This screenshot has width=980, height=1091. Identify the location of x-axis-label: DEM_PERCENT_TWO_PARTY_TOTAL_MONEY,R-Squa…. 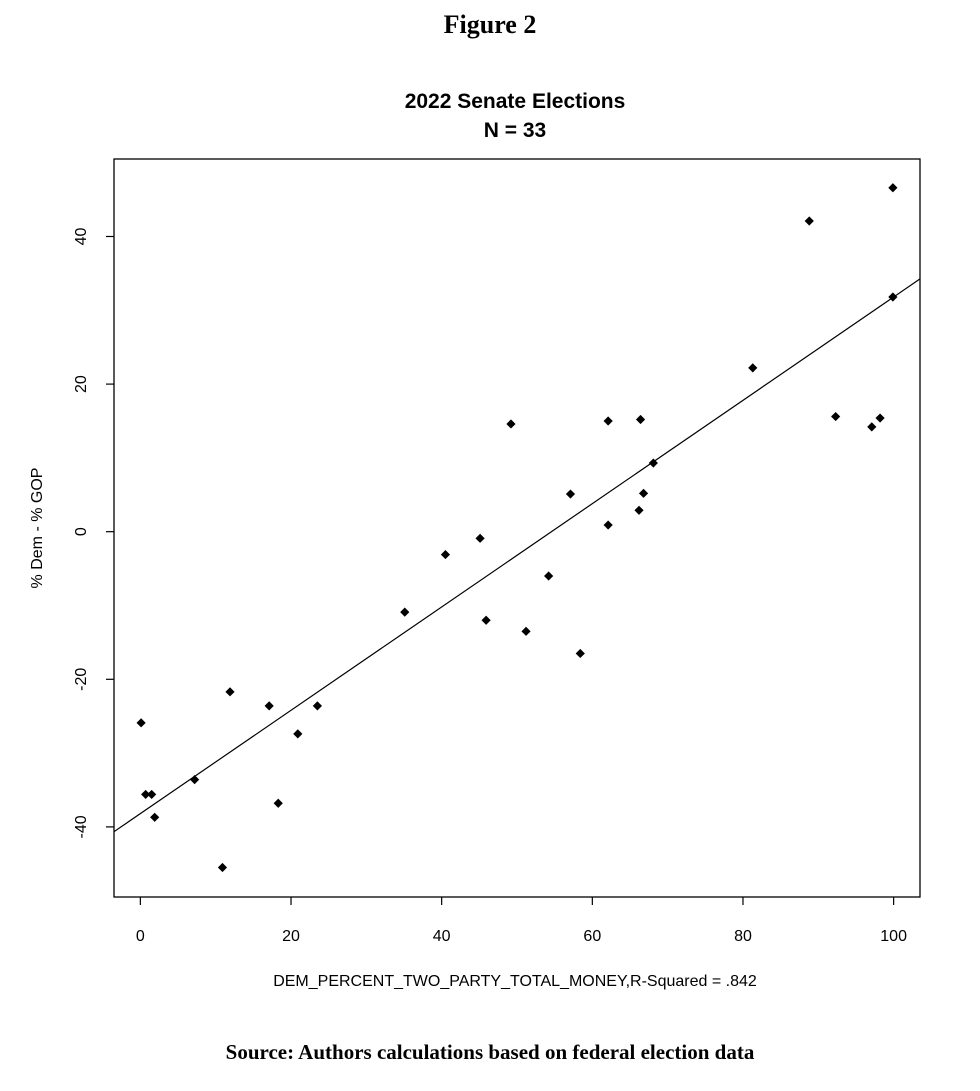
(515, 981).